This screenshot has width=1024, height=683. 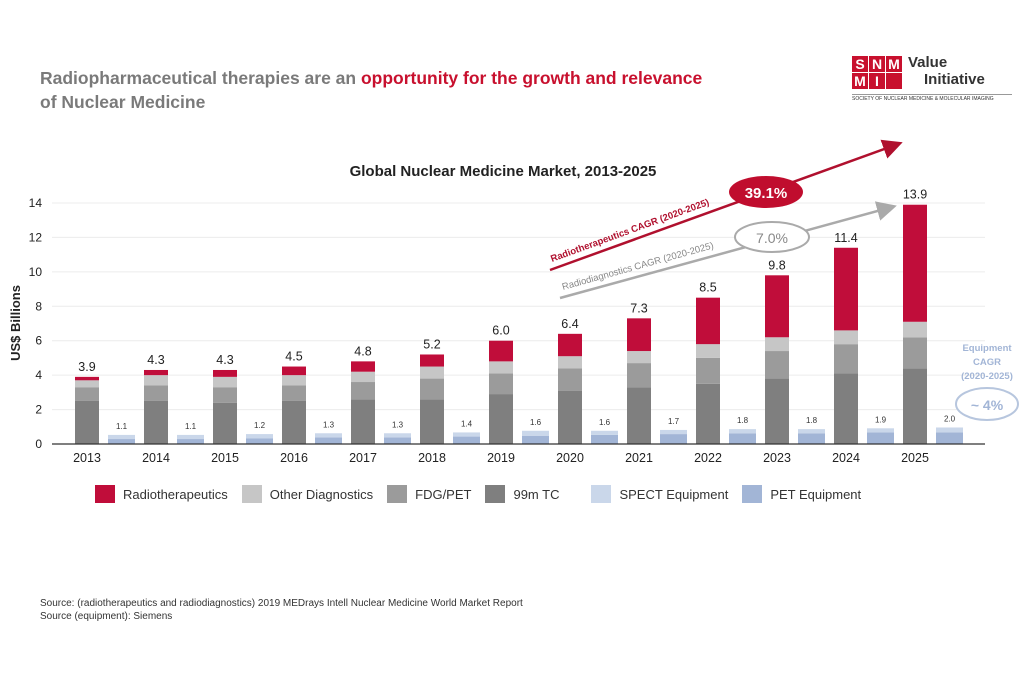 I want to click on x-tick-label: 2015, so click(x=225, y=458).